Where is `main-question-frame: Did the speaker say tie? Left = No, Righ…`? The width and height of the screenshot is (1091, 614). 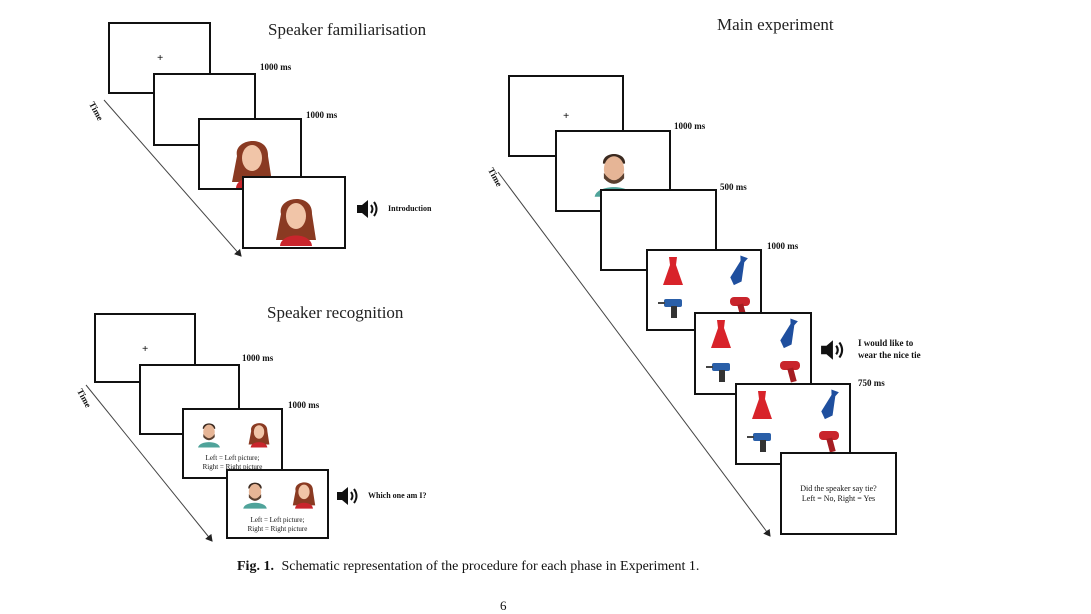 main-question-frame: Did the speaker say tie? Left = No, Righ… is located at coordinates (838, 493).